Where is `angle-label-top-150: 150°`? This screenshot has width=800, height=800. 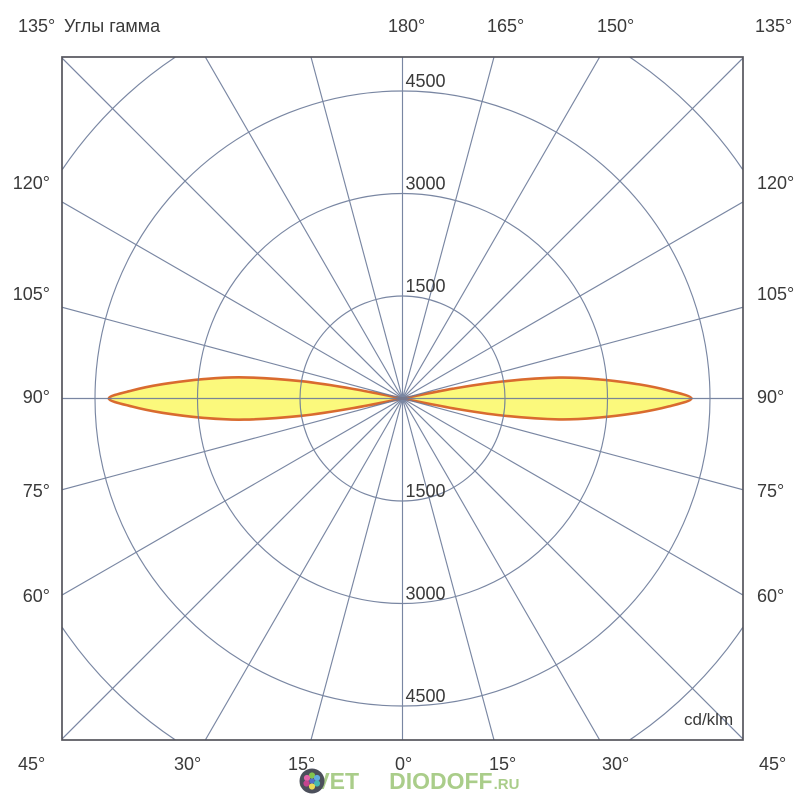
angle-label-top-150: 150° is located at coordinates (616, 26).